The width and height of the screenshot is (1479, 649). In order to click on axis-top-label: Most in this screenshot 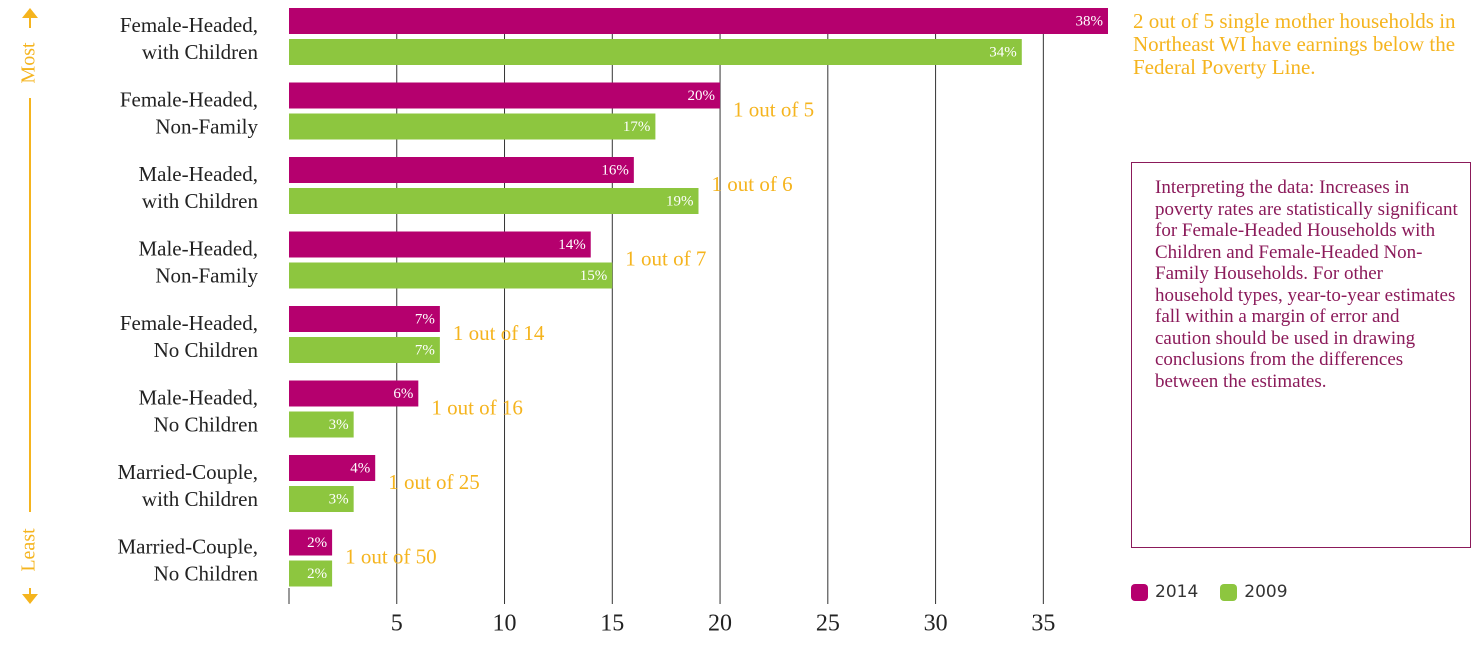, I will do `click(29, 63)`.